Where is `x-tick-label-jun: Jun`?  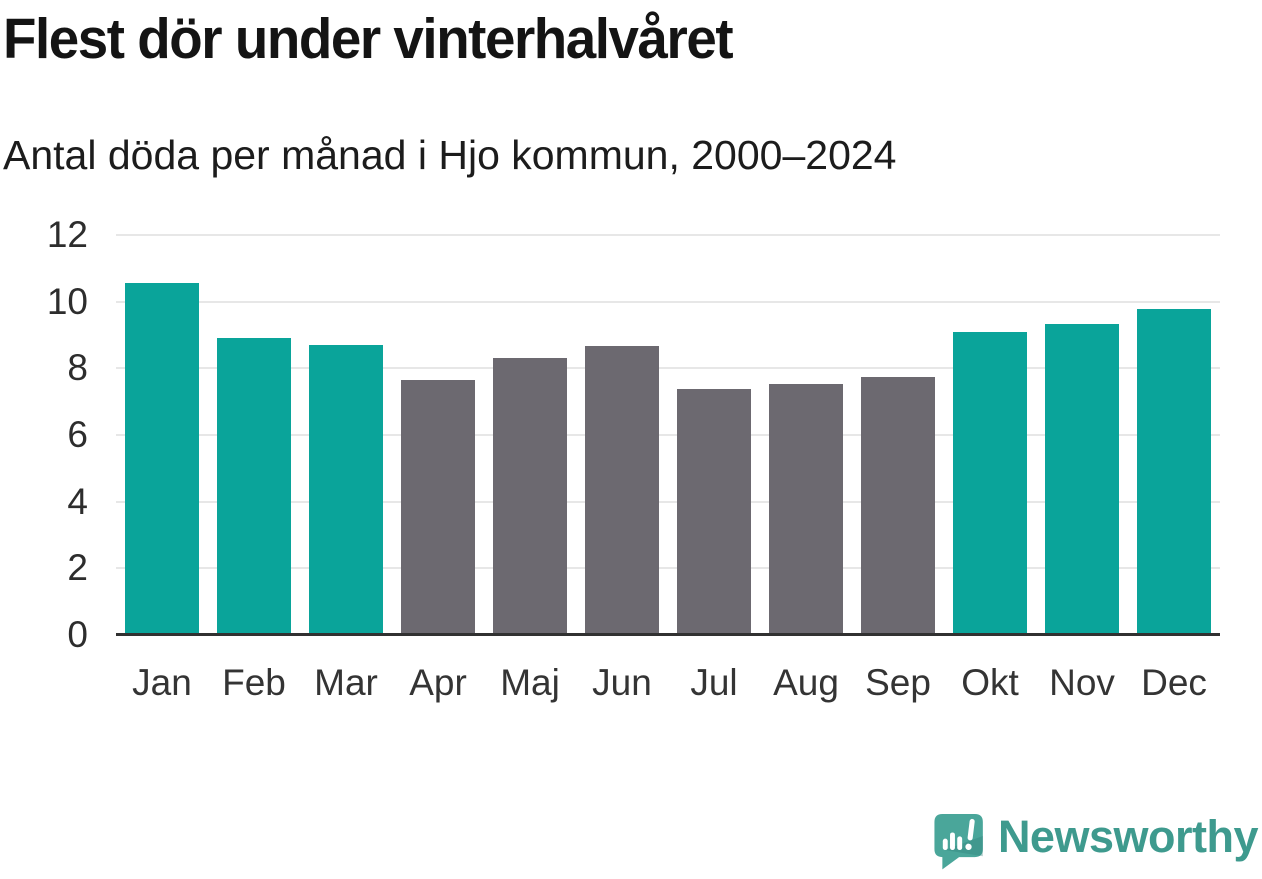 x-tick-label-jun: Jun is located at coordinates (622, 682).